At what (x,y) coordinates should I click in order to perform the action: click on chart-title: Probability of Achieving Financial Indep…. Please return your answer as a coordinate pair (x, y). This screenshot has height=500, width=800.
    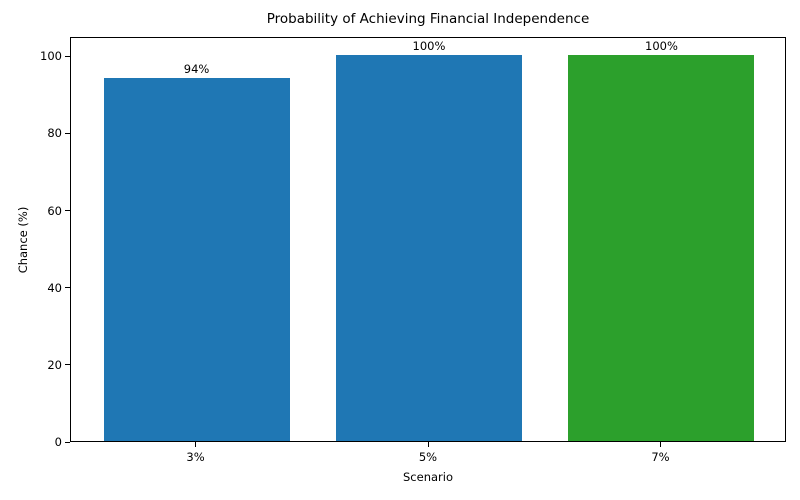
    Looking at the image, I should click on (428, 19).